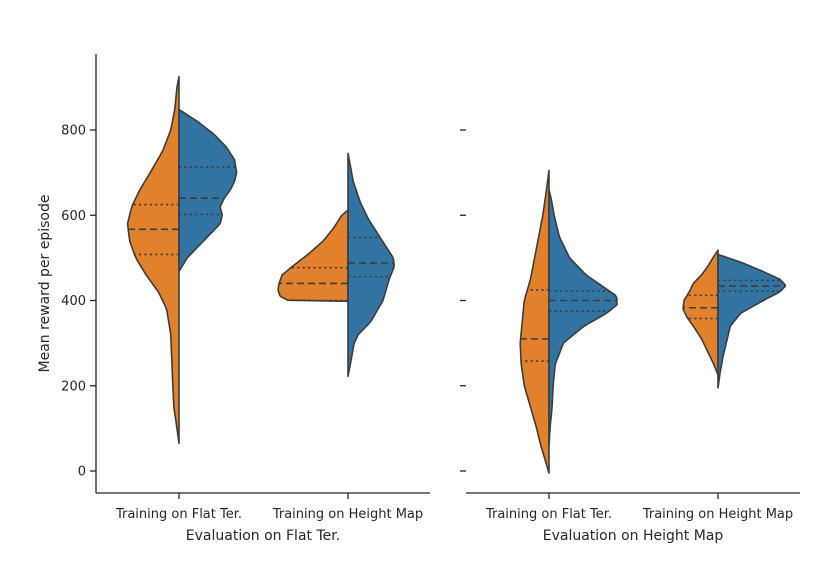 This screenshot has height=588, width=830. I want to click on y-tick-label: 0, so click(82, 472).